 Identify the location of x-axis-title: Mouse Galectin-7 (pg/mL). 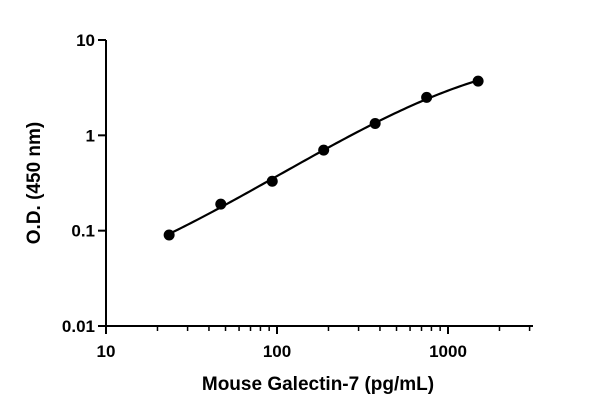
(318, 384).